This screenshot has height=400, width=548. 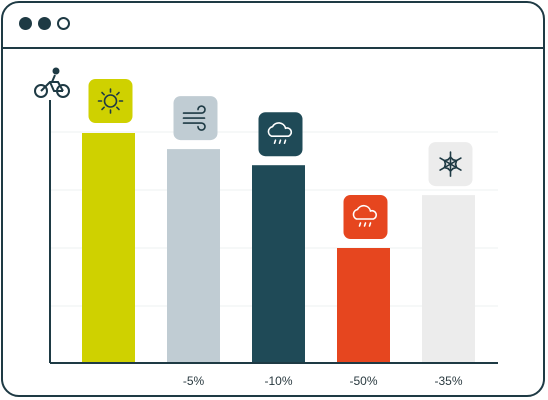 What do you see at coordinates (25, 23) in the screenshot?
I see `close-dot` at bounding box center [25, 23].